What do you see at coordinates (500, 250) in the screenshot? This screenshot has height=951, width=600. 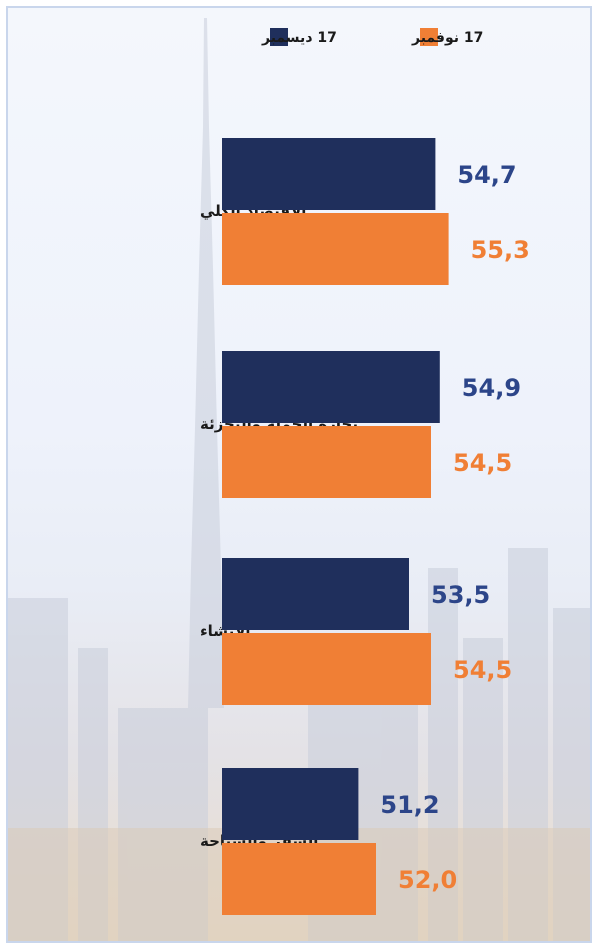 I see `data-label: 55,3` at bounding box center [500, 250].